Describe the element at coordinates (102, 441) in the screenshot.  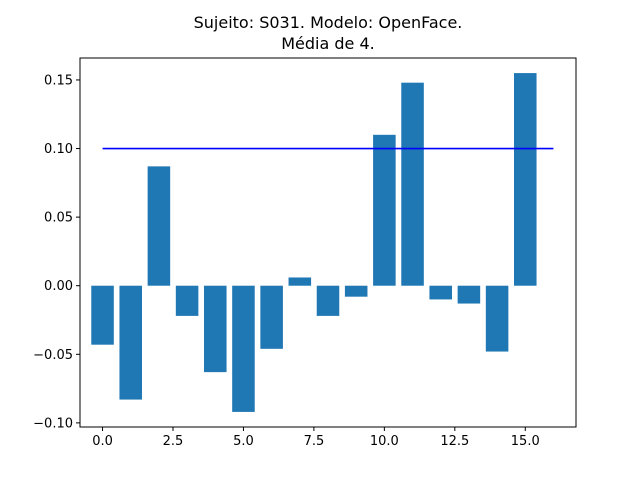
I see `x-tick-label-0: 0.0` at that location.